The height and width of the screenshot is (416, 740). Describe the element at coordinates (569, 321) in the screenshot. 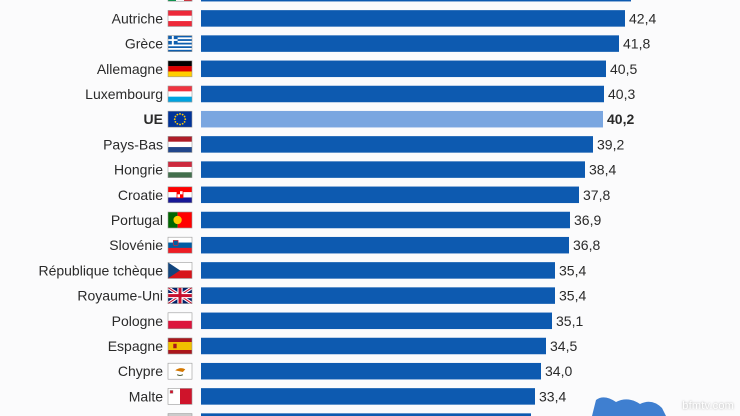

I see `value-label-pologne: 35,1` at that location.